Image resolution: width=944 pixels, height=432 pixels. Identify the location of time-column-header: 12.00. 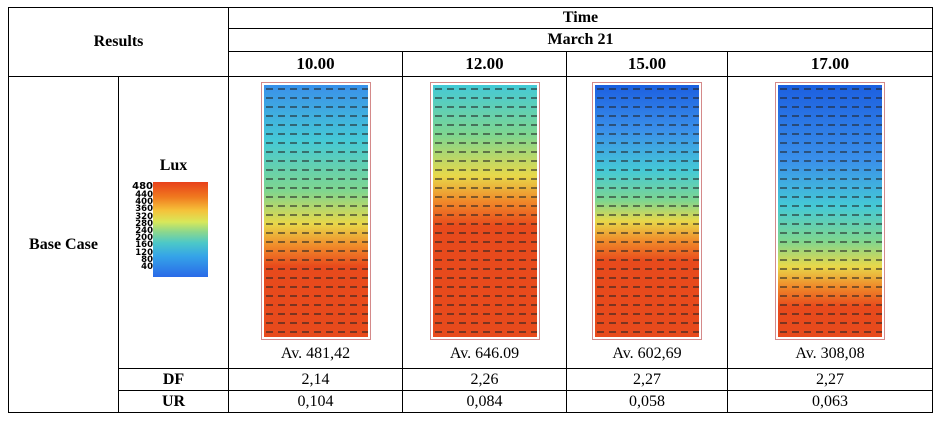
(484, 64).